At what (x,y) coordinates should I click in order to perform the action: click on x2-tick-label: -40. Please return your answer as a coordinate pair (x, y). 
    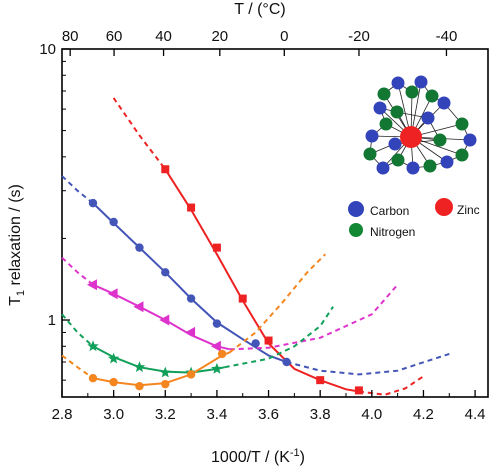
    Looking at the image, I should click on (447, 36).